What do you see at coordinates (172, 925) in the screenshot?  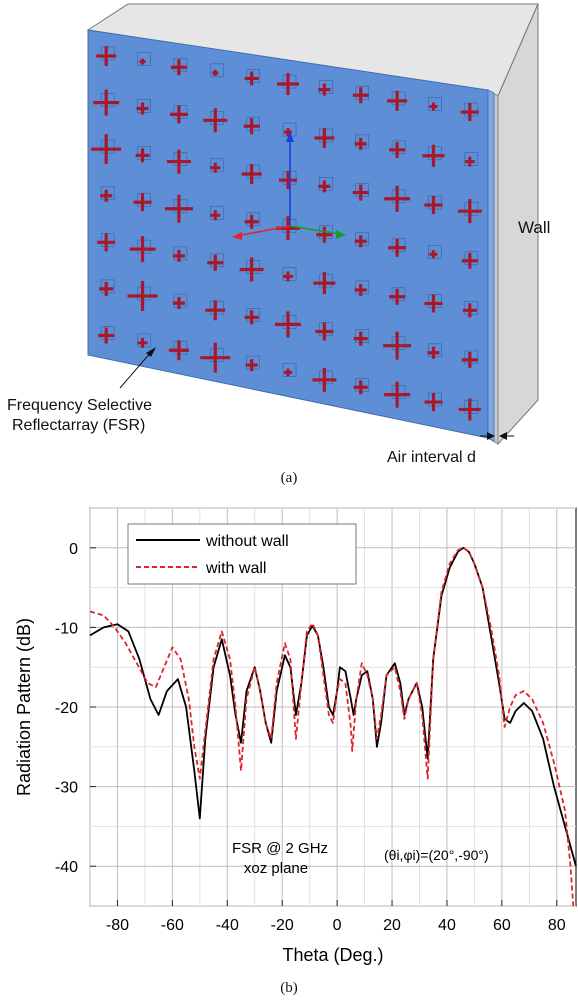 I see `x-tick-label: -60` at bounding box center [172, 925].